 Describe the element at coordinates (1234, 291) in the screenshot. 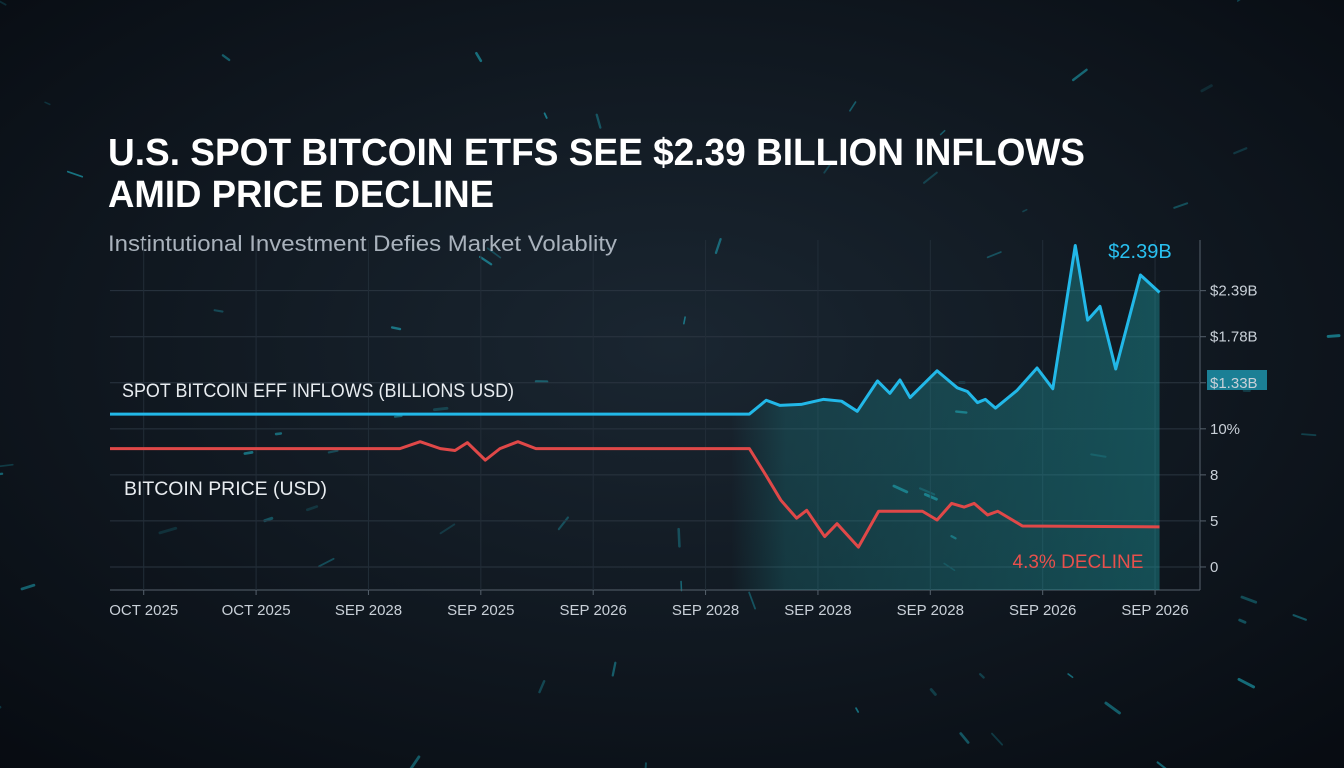

I see `y-tick-label: $2.39B` at that location.